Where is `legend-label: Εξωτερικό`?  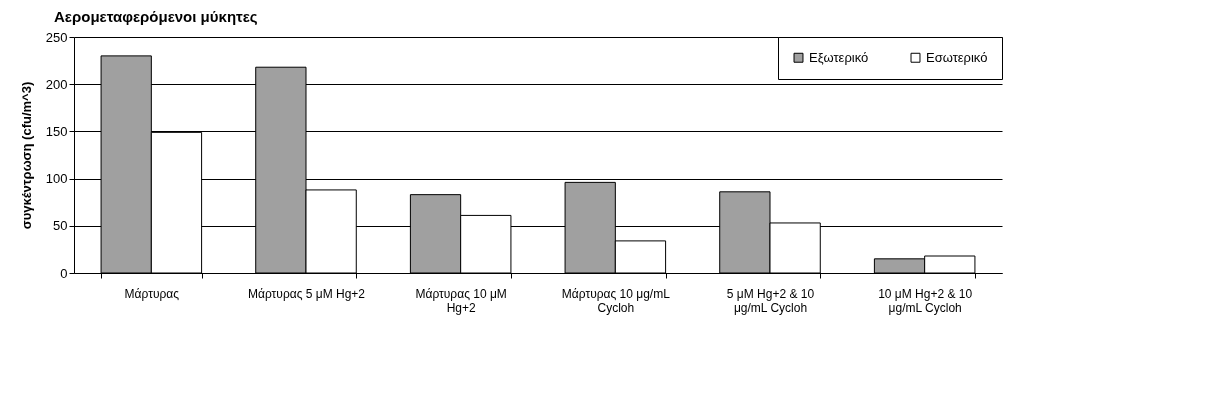 legend-label: Εξωτερικό is located at coordinates (839, 57).